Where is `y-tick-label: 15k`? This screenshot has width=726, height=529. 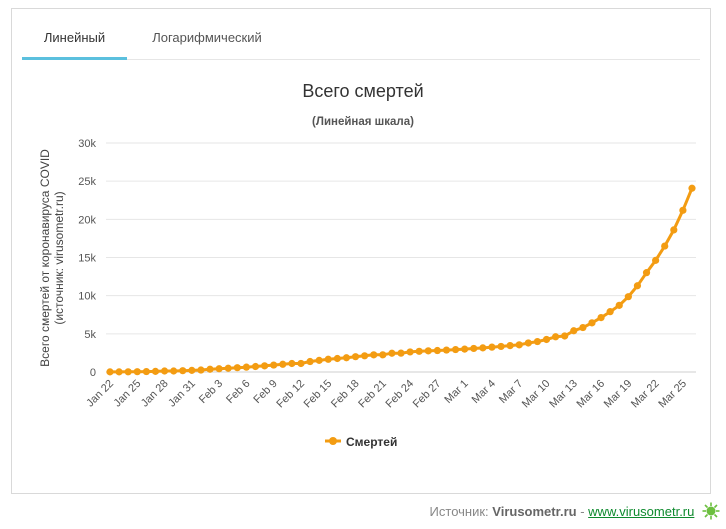
y-tick-label: 15k is located at coordinates (87, 259).